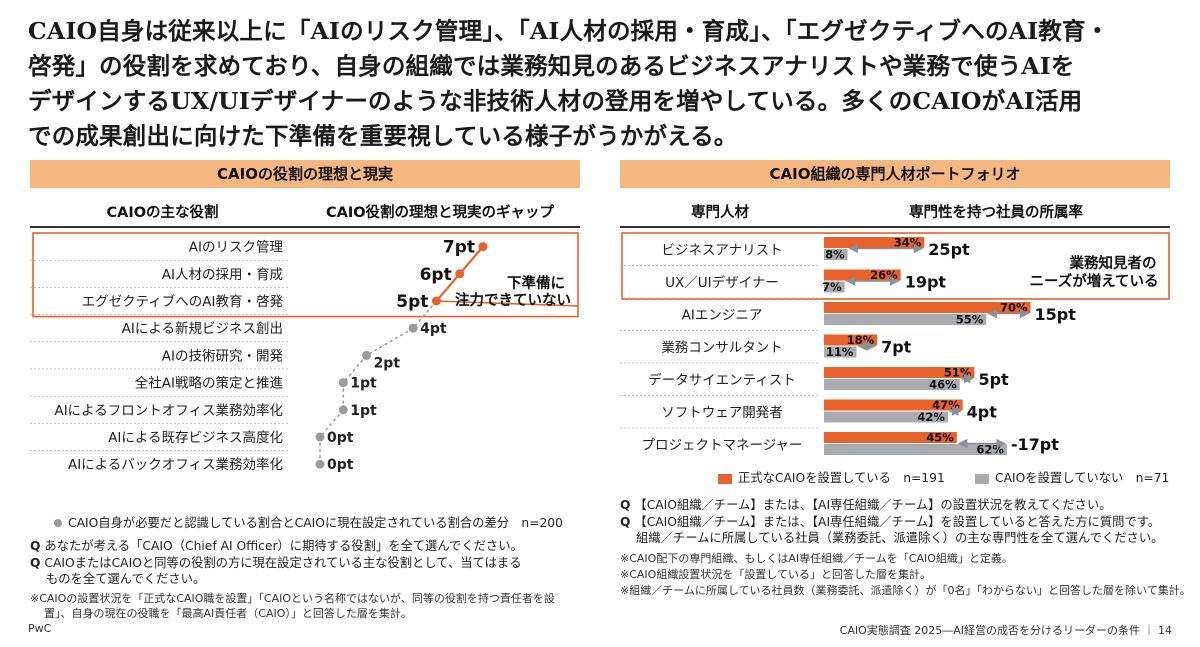  I want to click on gap-value-label: 1pt, so click(363, 411).